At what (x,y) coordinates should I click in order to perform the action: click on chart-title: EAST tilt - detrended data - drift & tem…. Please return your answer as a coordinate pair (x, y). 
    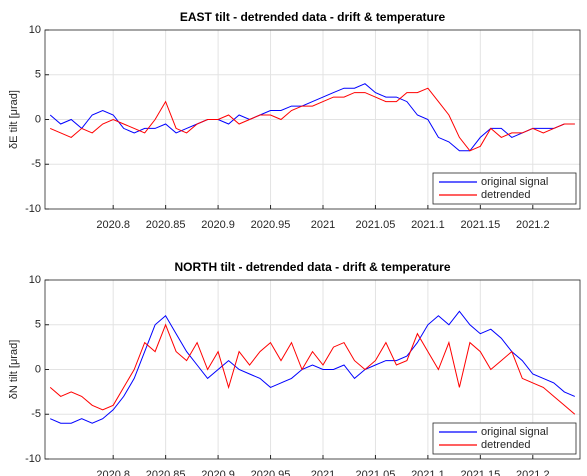
    Looking at the image, I should click on (313, 17).